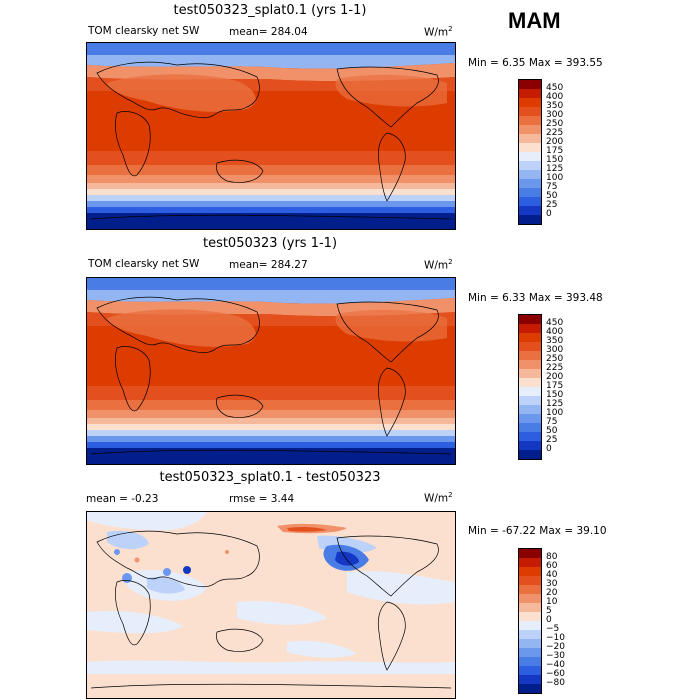 This screenshot has width=700, height=700. What do you see at coordinates (552, 593) in the screenshot?
I see `tick-label: 20` at bounding box center [552, 593].